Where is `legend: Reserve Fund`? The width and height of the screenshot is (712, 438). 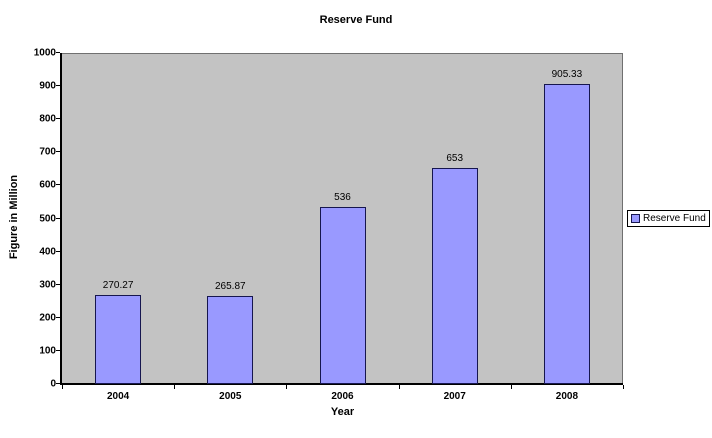 legend: Reserve Fund is located at coordinates (668, 218).